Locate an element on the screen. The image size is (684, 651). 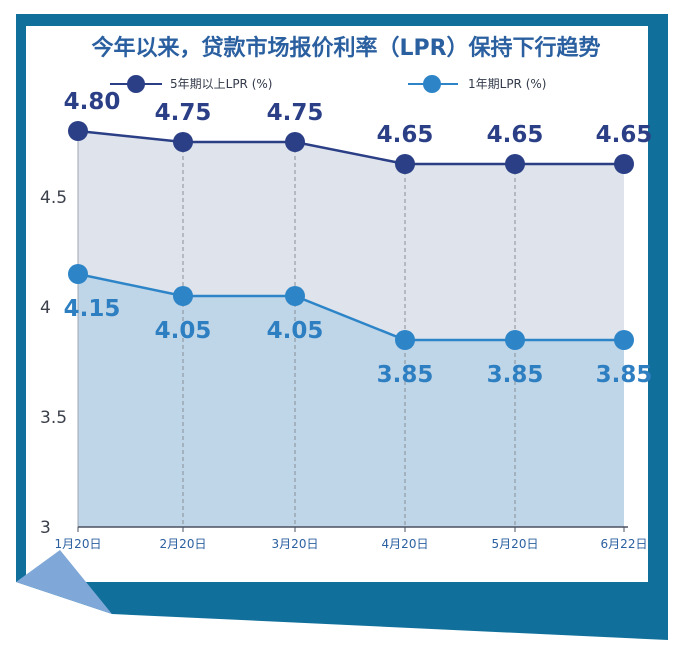
corner-fold is located at coordinates (64, 582).